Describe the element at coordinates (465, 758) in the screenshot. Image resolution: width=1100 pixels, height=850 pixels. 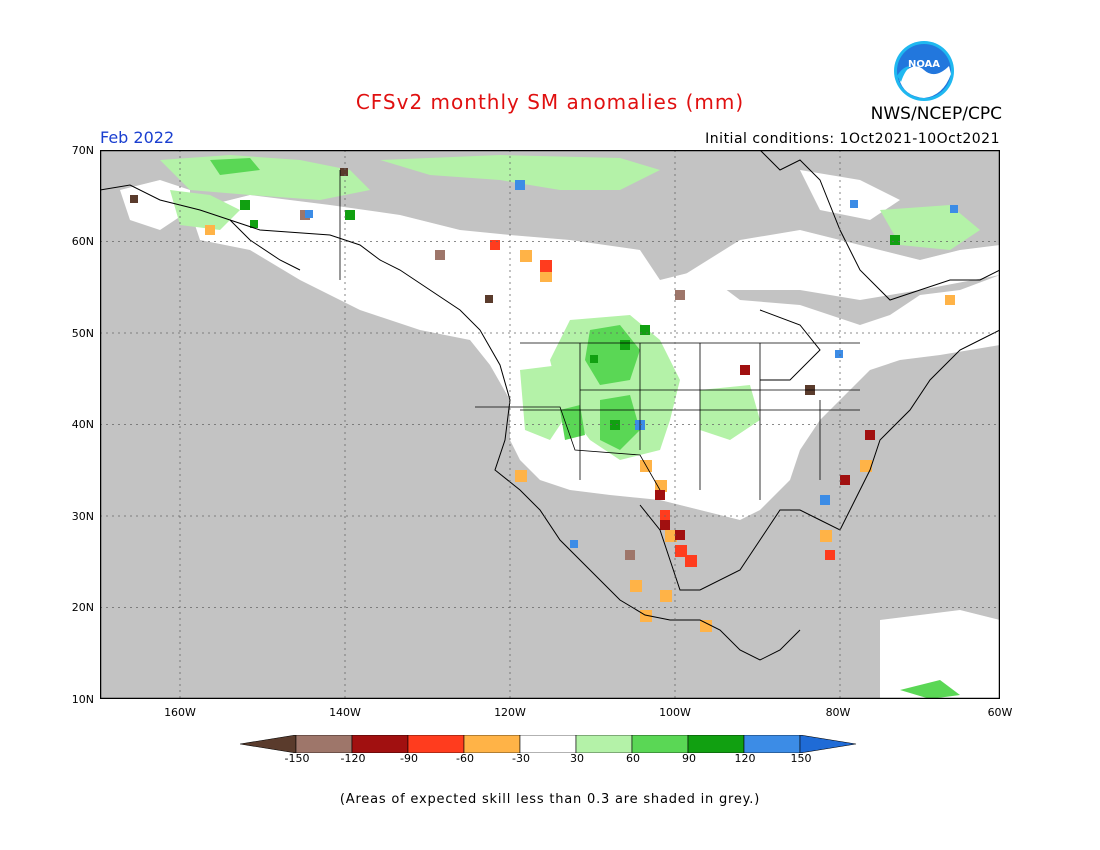
I see `colorbar-label-neg60: -60` at that location.